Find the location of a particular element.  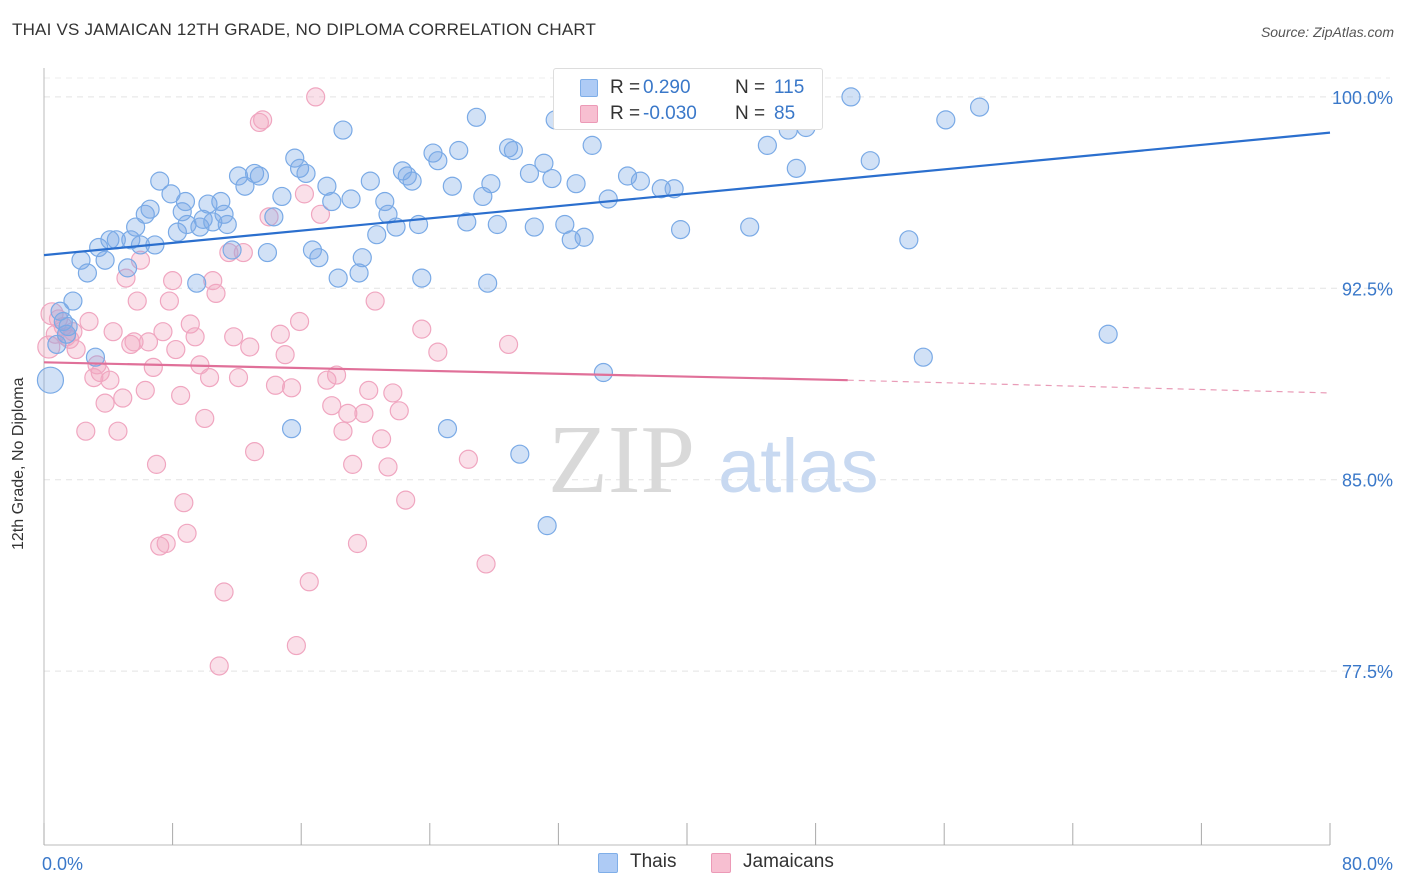

y-tick-label: 92.5% is located at coordinates (1367, 289).